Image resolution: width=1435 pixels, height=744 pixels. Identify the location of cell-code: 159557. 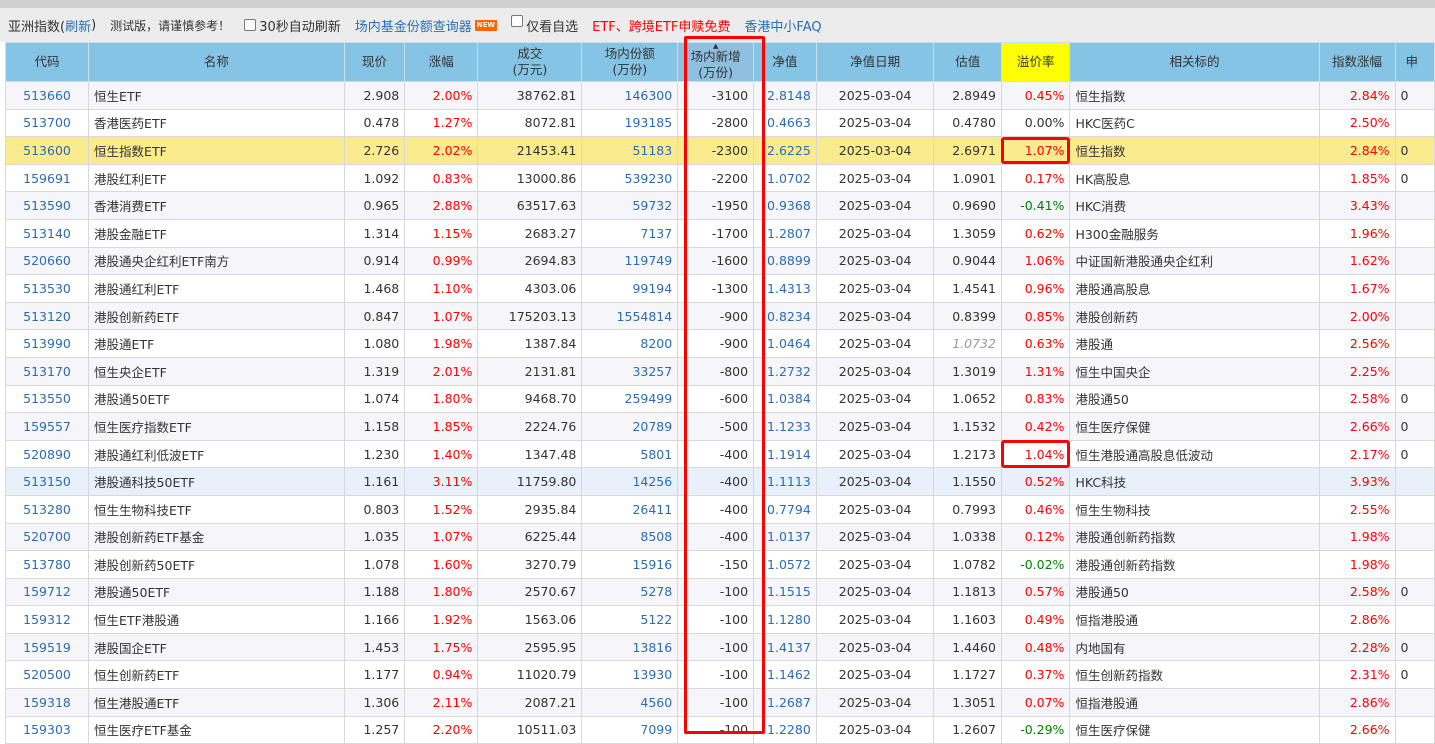
(47, 426).